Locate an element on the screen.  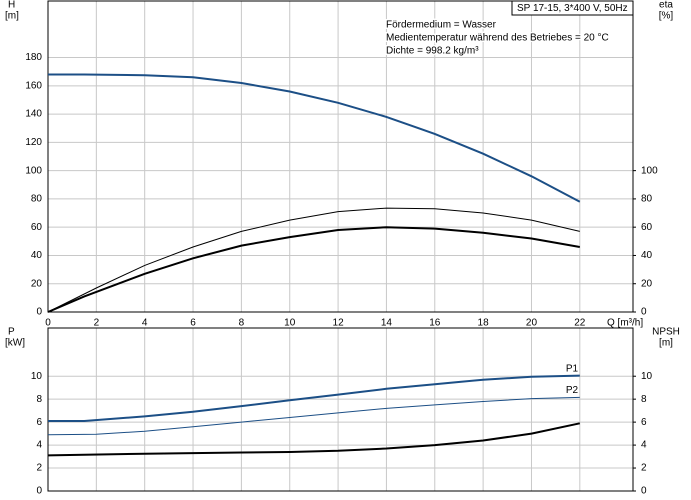
y2-tick-label: 4 is located at coordinates (644, 445).